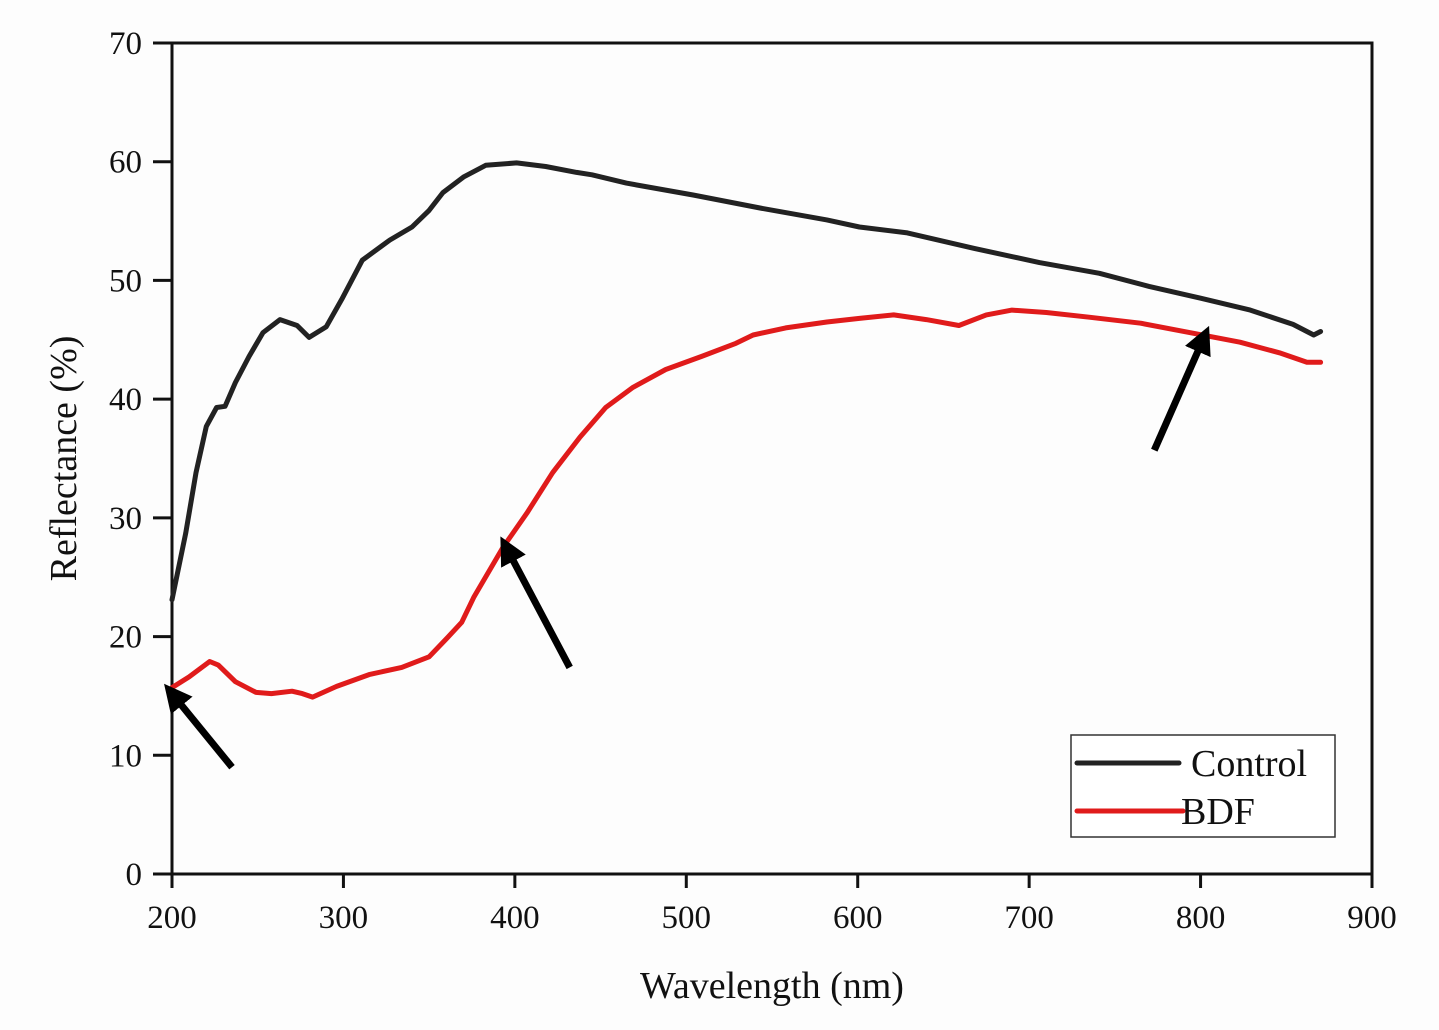 The image size is (1439, 1030). Describe the element at coordinates (1218, 812) in the screenshot. I see `legend-label-bdf: BDF` at that location.